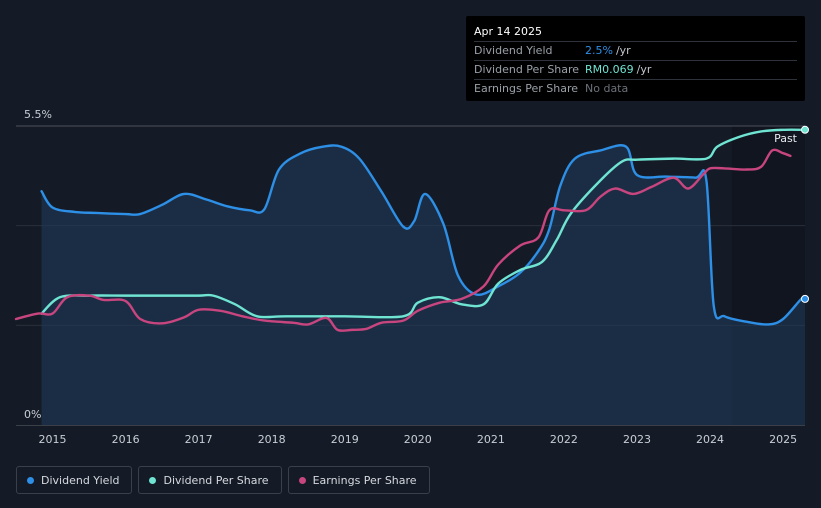 The width and height of the screenshot is (821, 508). Describe the element at coordinates (805, 129) in the screenshot. I see `end-dot-dividend-per-share` at that location.